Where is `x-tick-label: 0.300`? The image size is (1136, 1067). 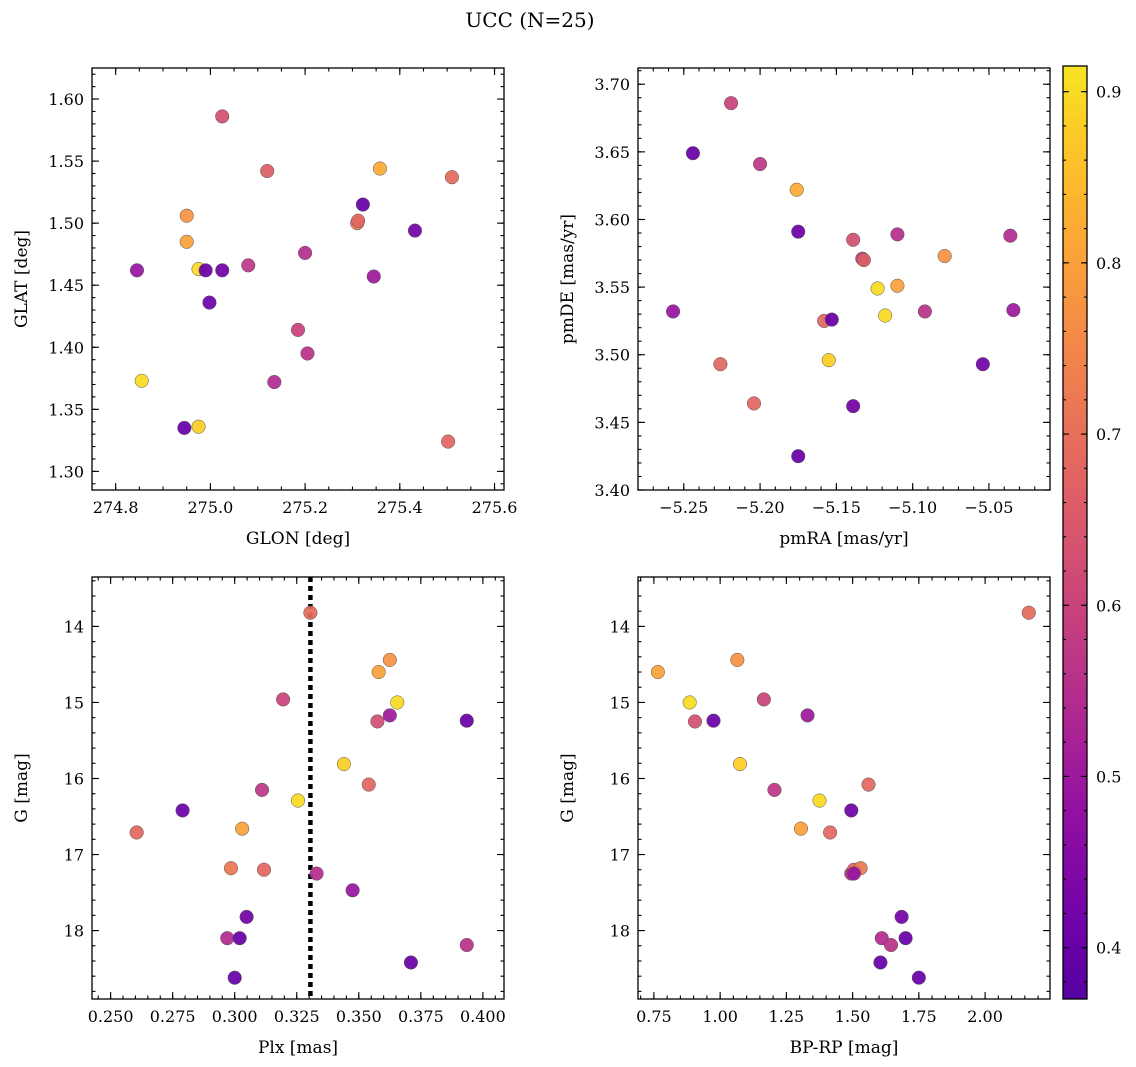 x-tick-label: 0.300 is located at coordinates (235, 1016).